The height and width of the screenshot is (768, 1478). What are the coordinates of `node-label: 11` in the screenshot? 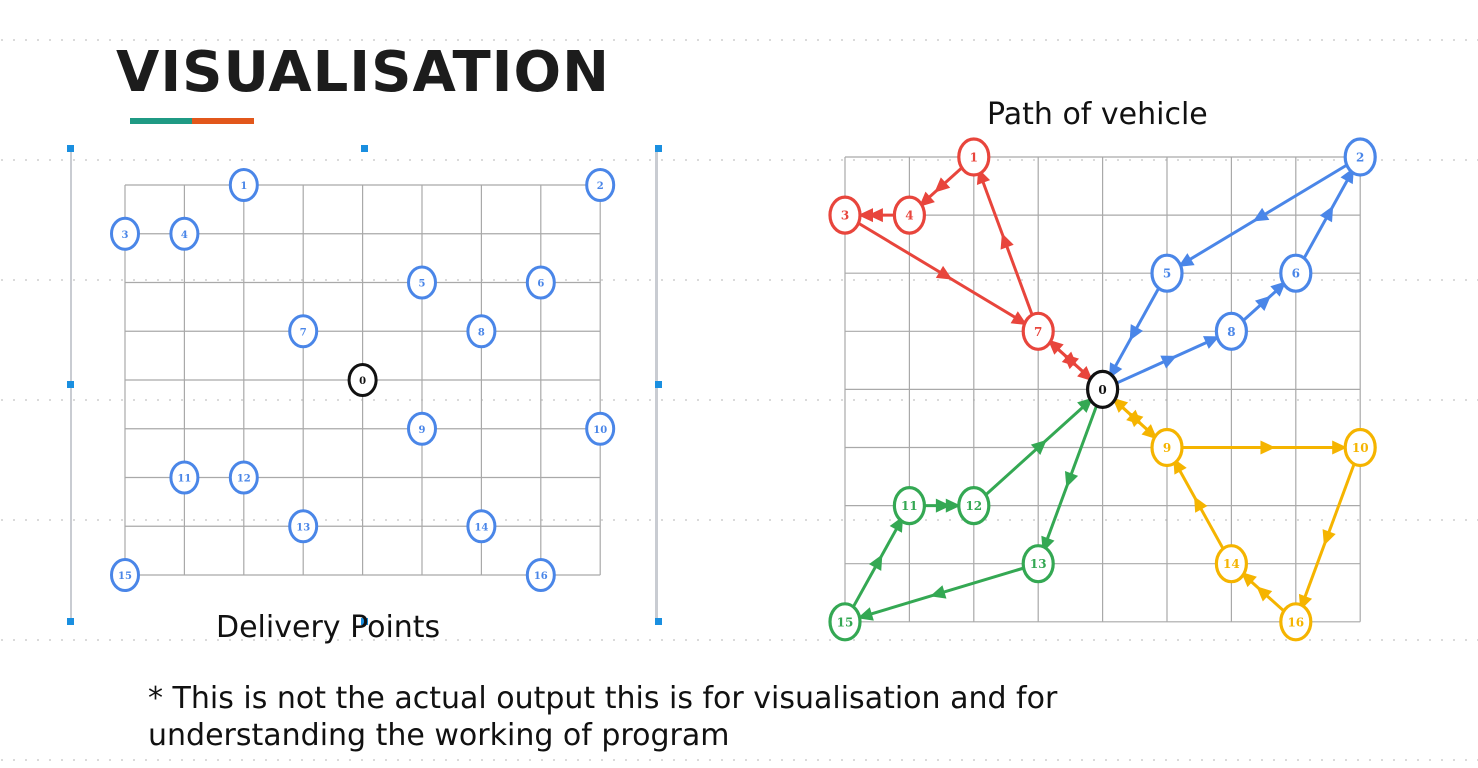 It's located at (184, 479).